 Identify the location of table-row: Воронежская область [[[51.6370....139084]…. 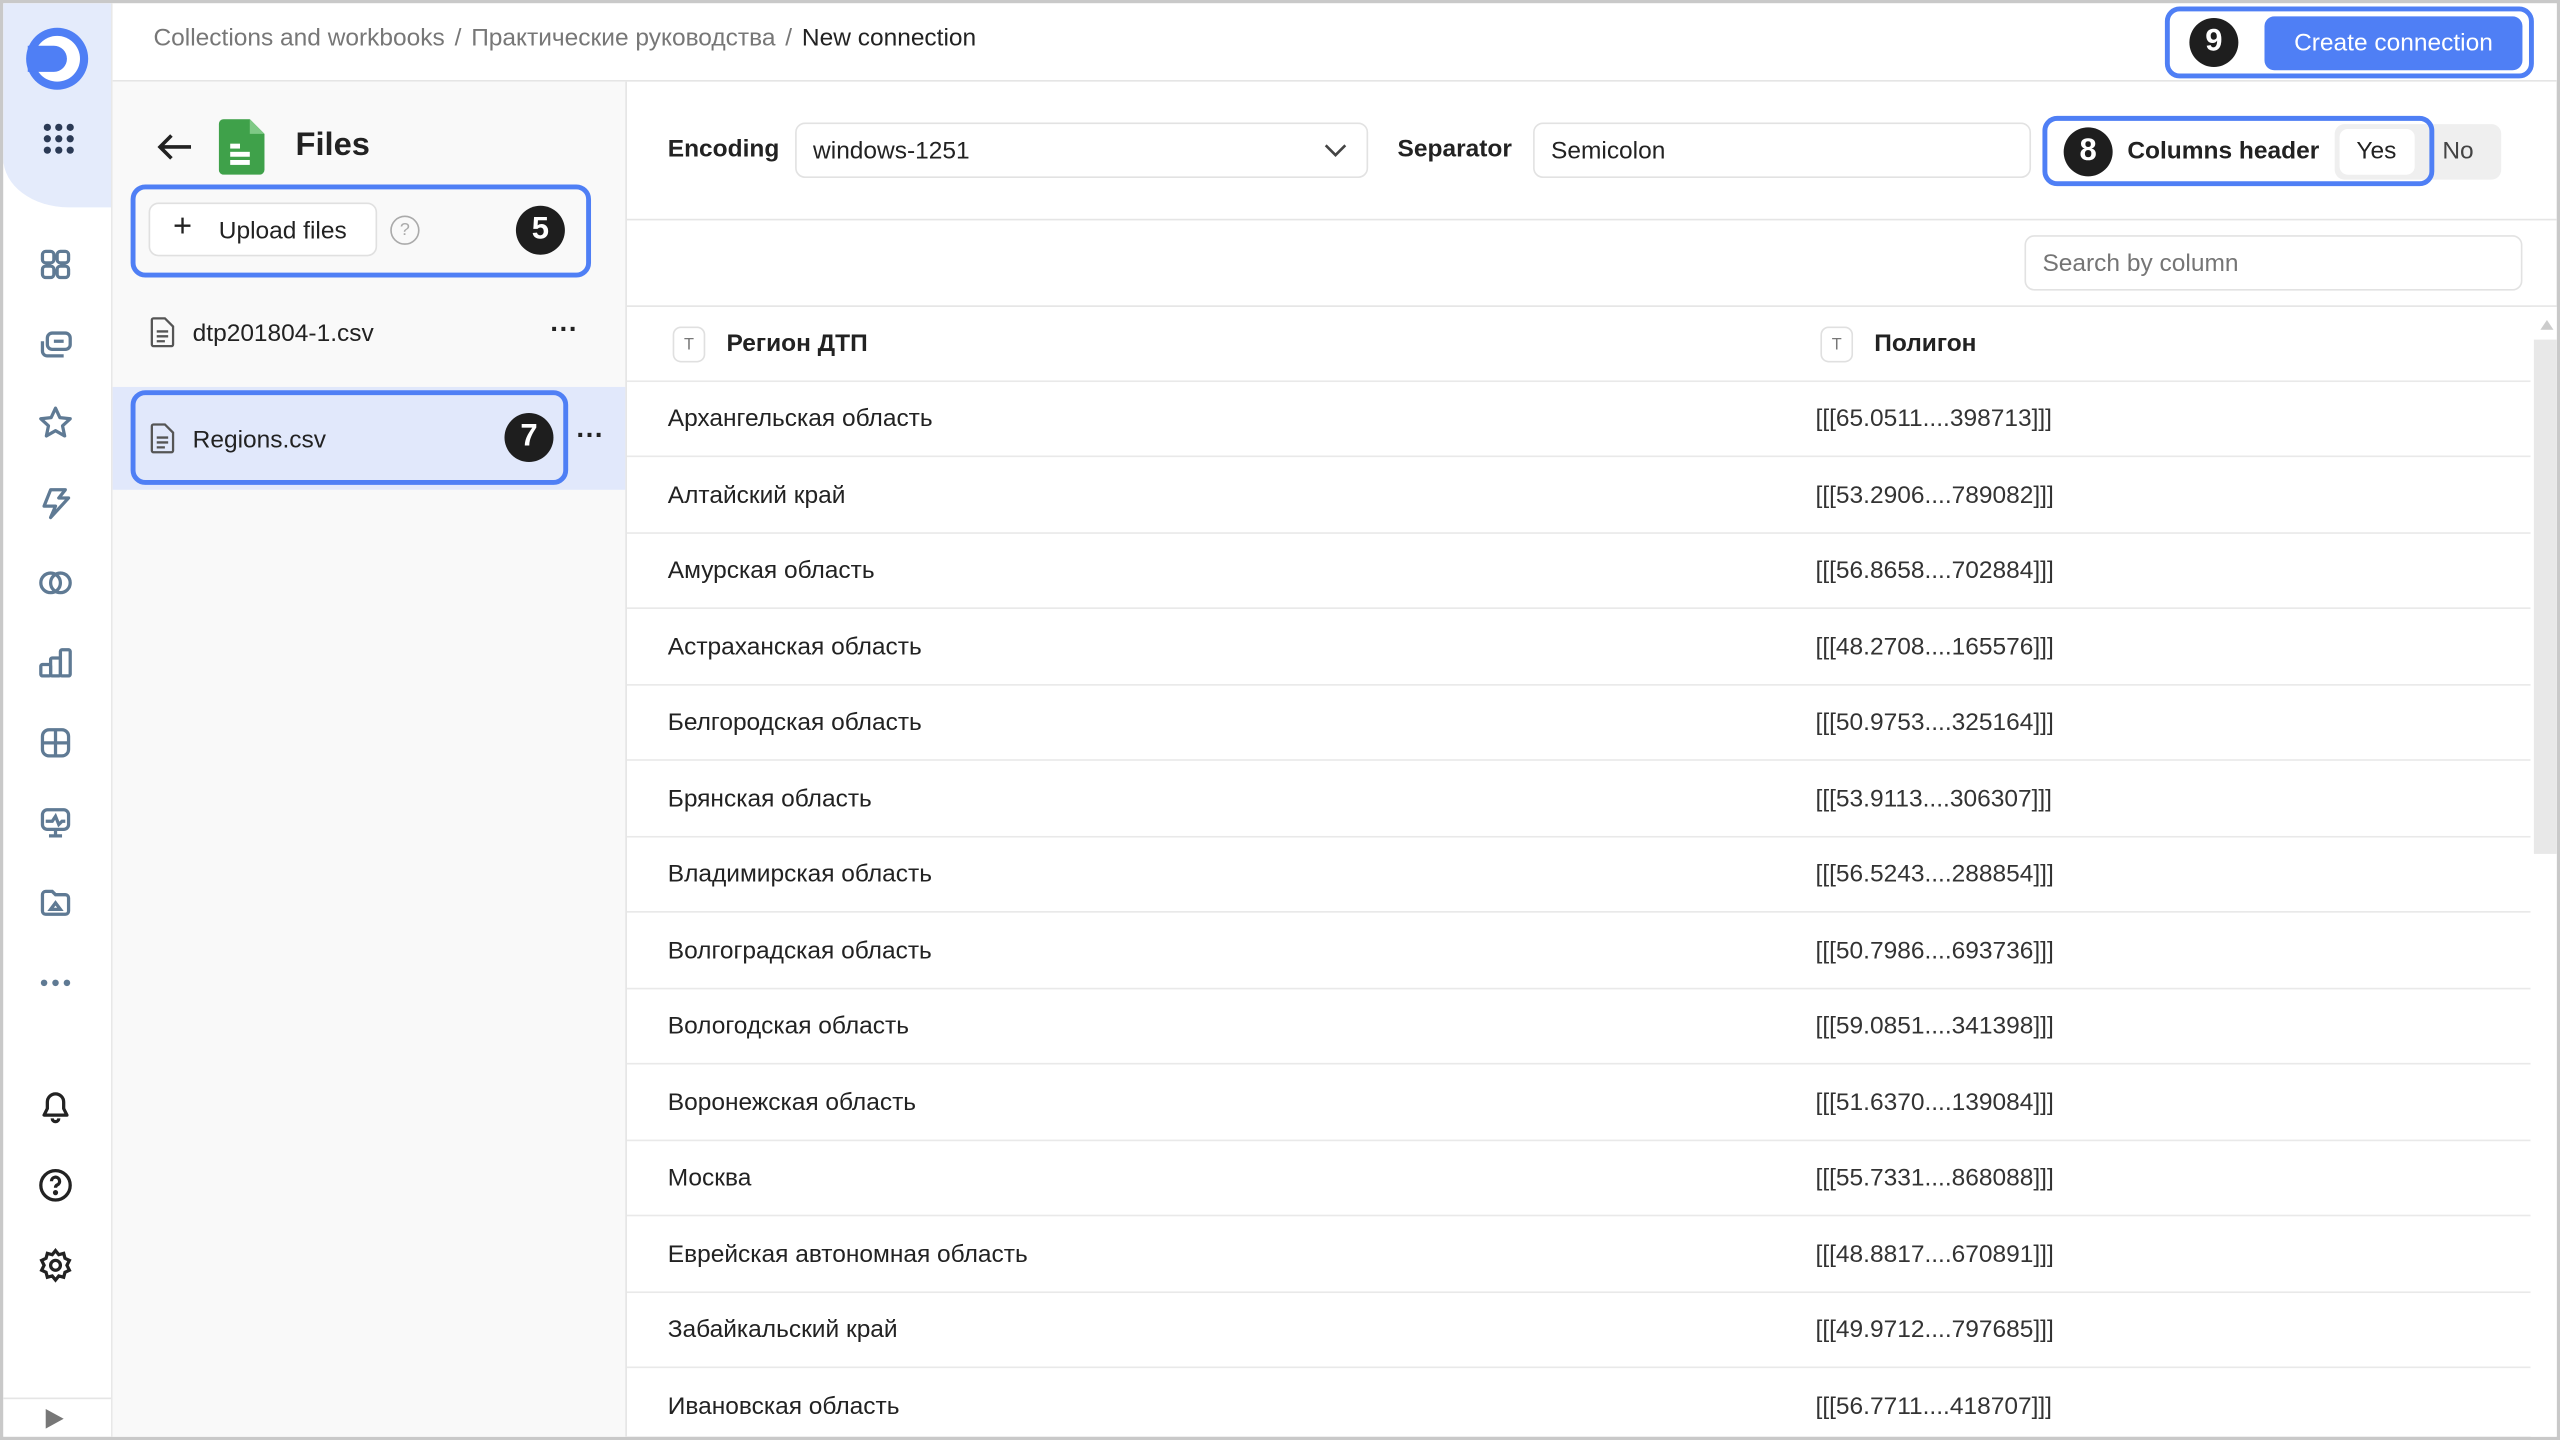
(1578, 1103).